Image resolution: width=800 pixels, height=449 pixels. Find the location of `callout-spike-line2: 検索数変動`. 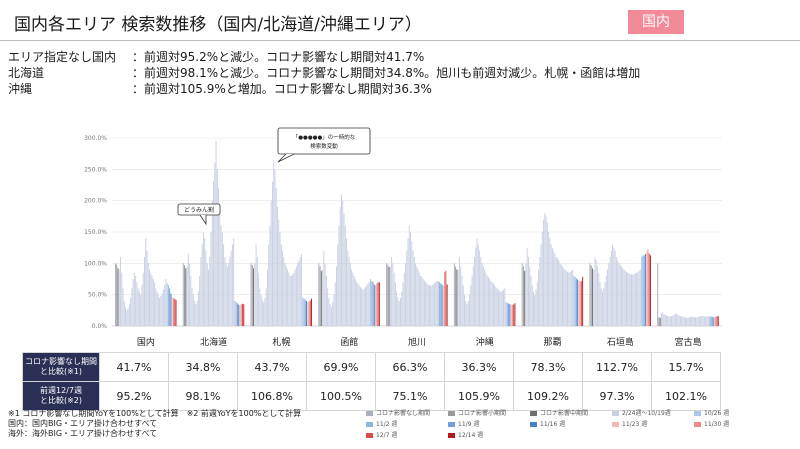

callout-spike-line2: 検索数変動 is located at coordinates (324, 146).